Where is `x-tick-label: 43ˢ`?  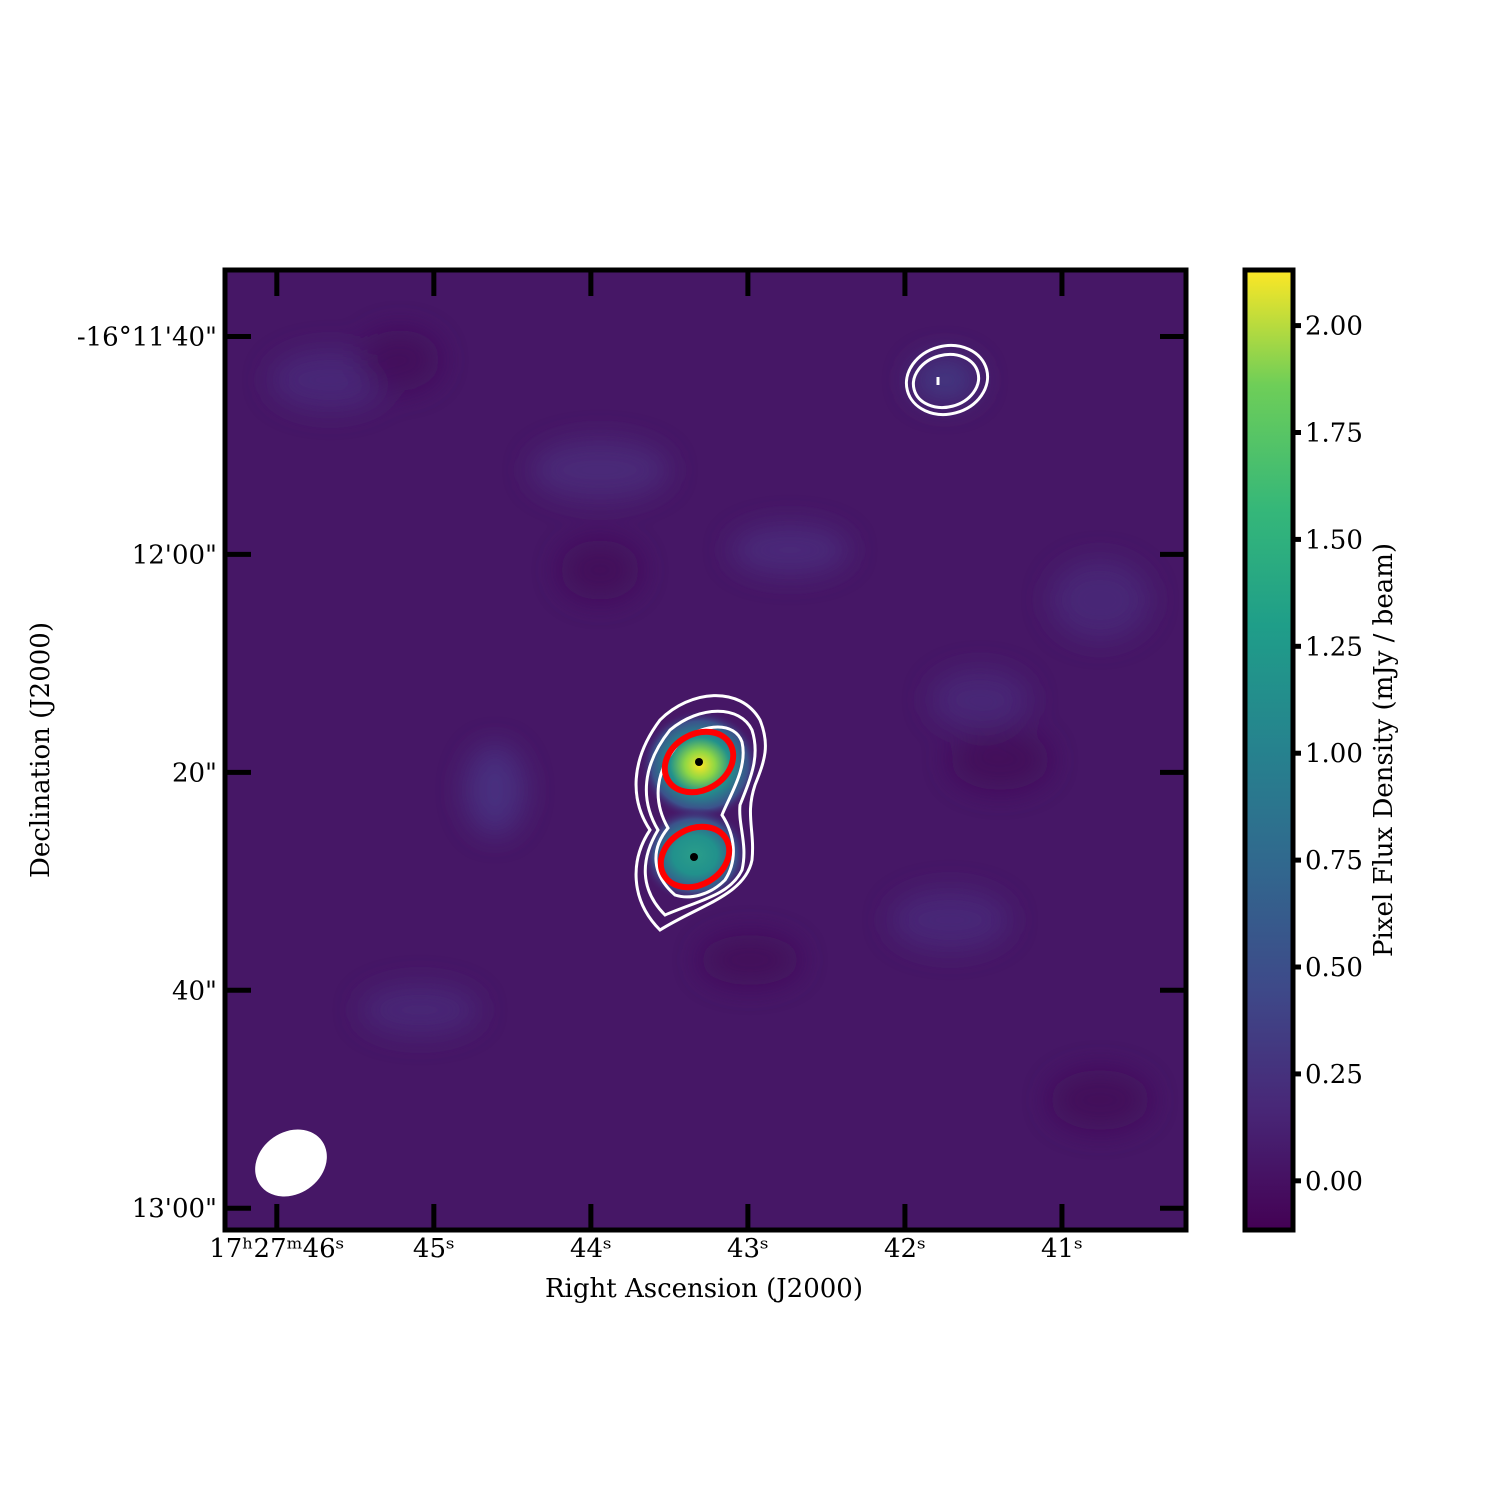 x-tick-label: 43ˢ is located at coordinates (748, 1249).